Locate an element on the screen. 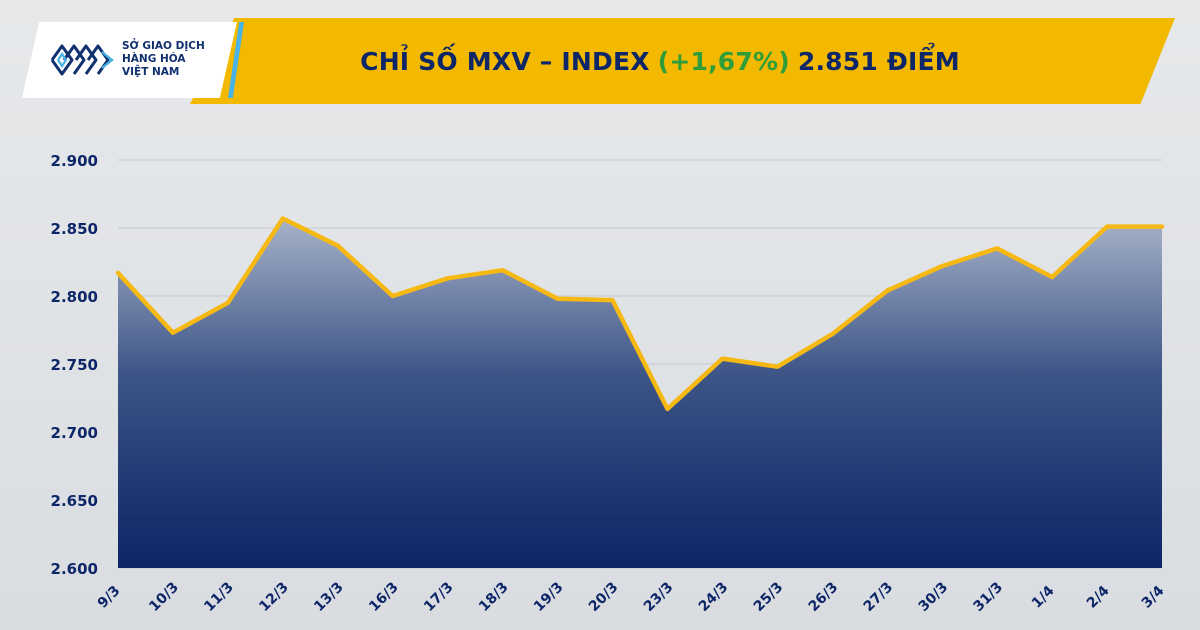 The height and width of the screenshot is (630, 1200). logo-panel is located at coordinates (129, 60).